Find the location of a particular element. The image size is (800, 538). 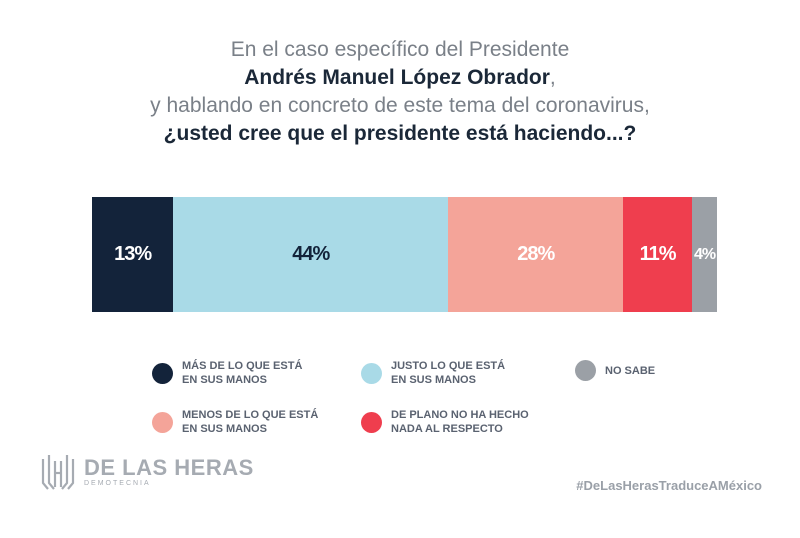

data-label: 11% is located at coordinates (658, 254).